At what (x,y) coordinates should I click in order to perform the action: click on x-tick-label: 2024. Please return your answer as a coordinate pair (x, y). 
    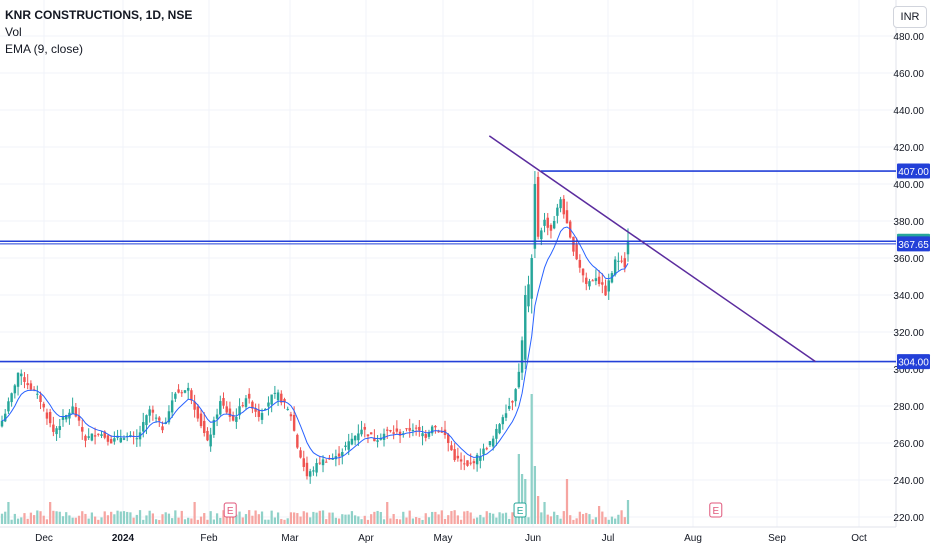
    Looking at the image, I should click on (123, 538).